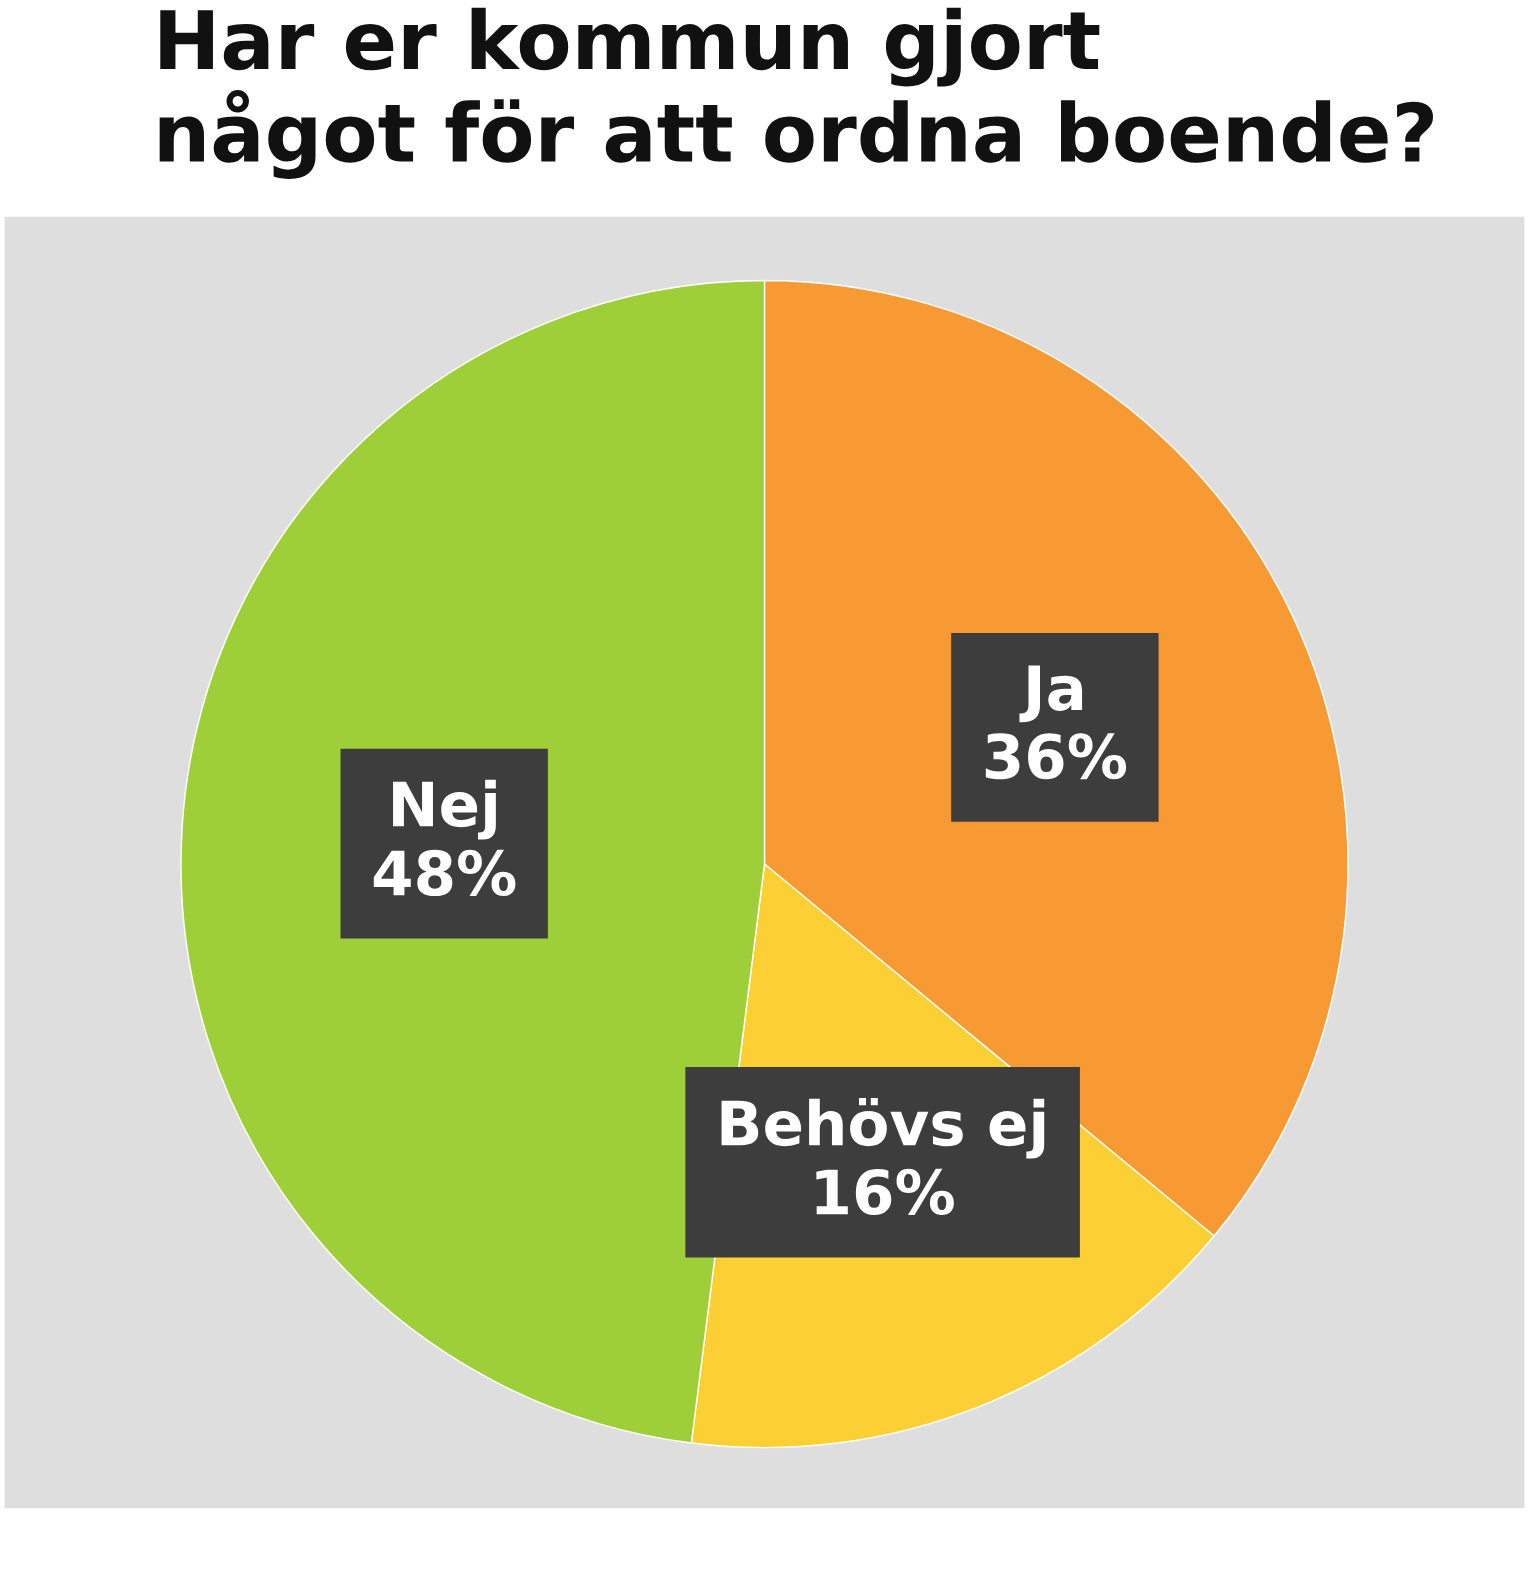  Describe the element at coordinates (883, 1128) in the screenshot. I see `slice-label: Behövs ej` at that location.